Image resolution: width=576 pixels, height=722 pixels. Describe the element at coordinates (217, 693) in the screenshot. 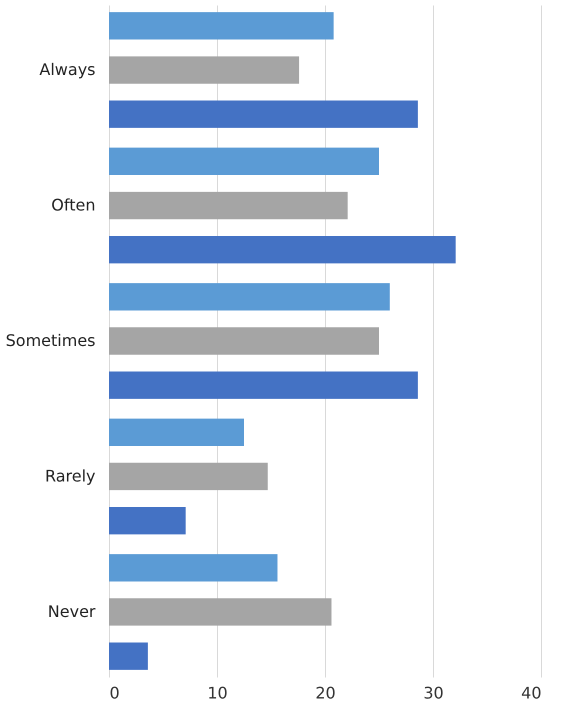

I see `x-tick-label: 10` at that location.